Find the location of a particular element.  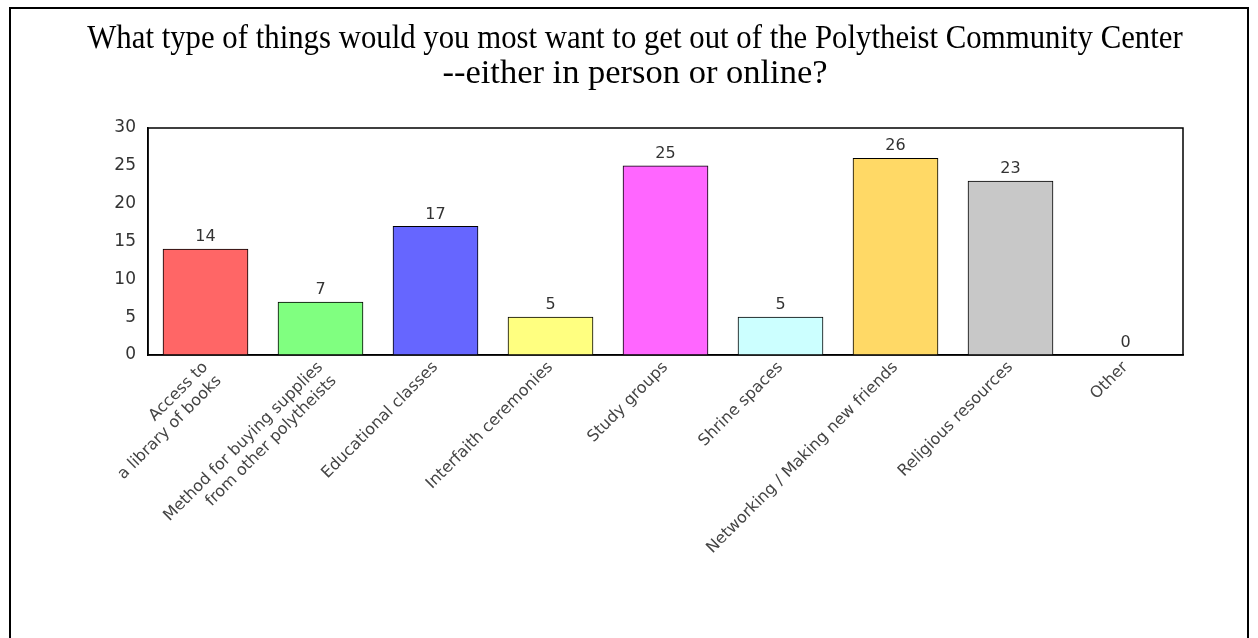

data-label: 0 is located at coordinates (1125, 342).